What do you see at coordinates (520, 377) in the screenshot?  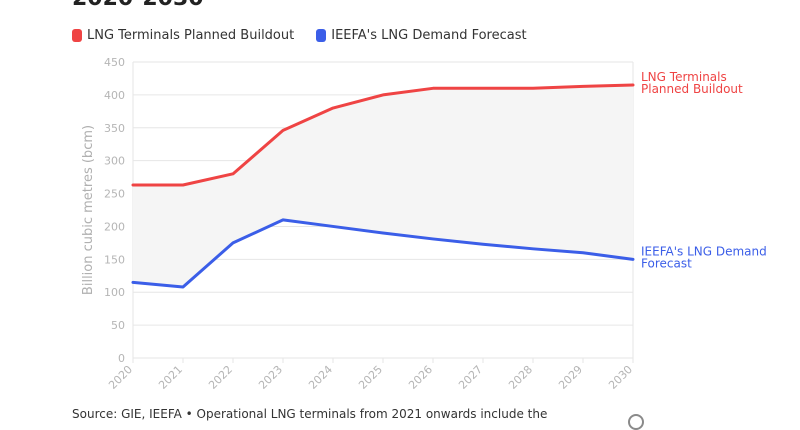 I see `x-tick-label-2028: 2028` at bounding box center [520, 377].